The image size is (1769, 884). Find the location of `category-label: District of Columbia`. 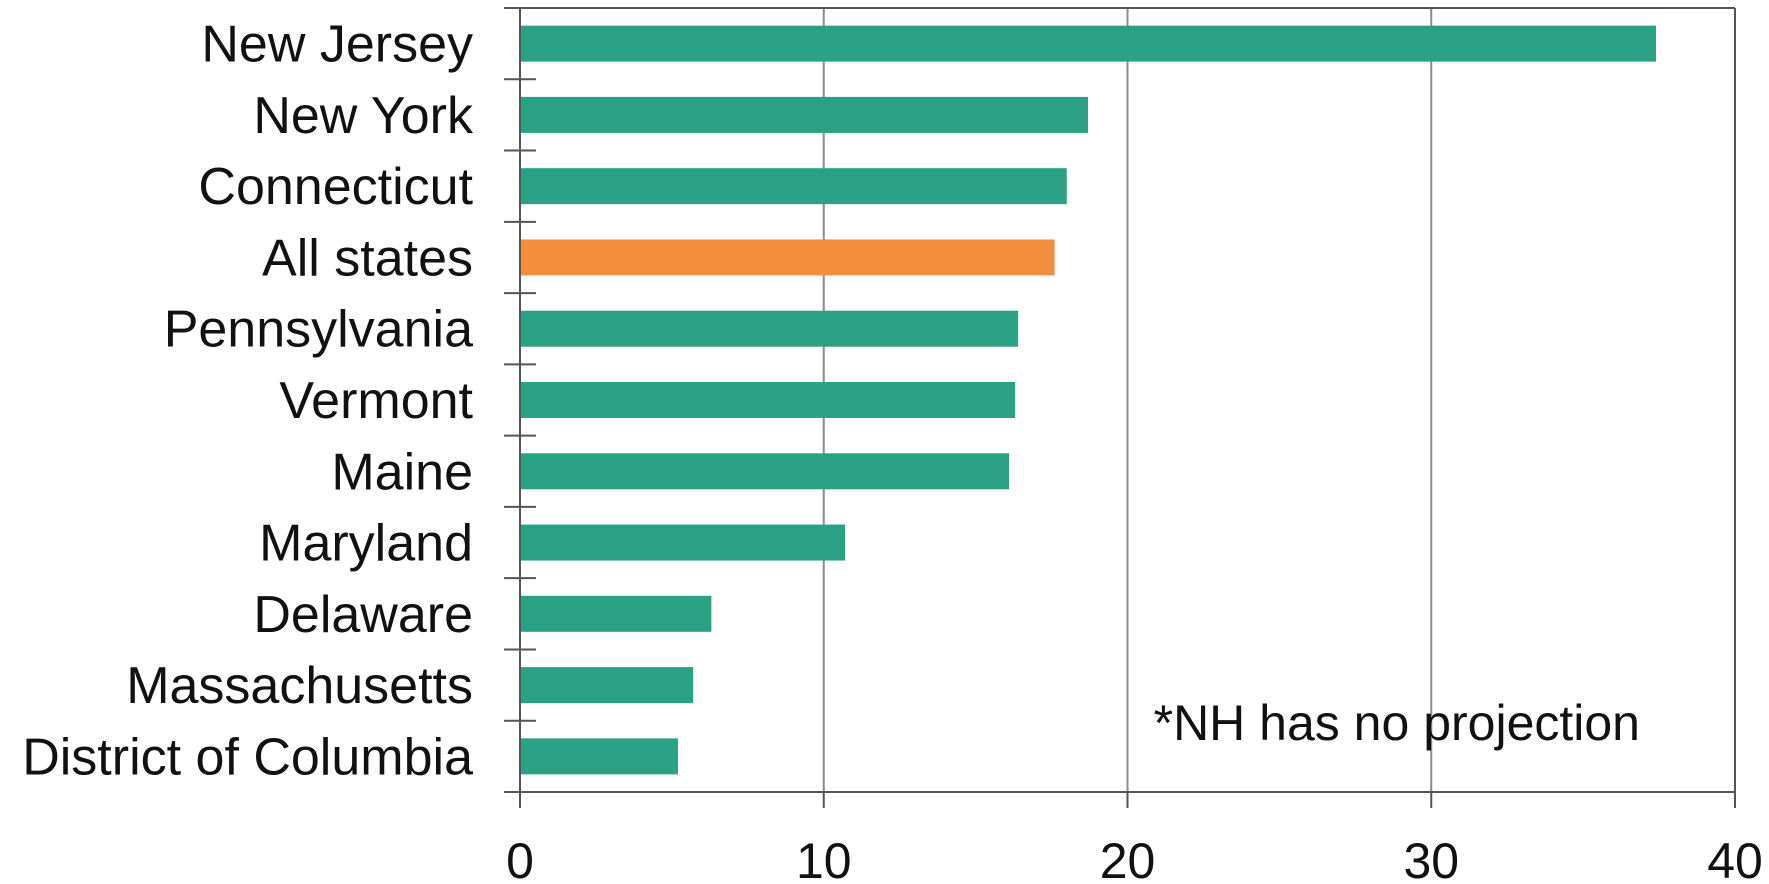

category-label: District of Columbia is located at coordinates (247, 757).